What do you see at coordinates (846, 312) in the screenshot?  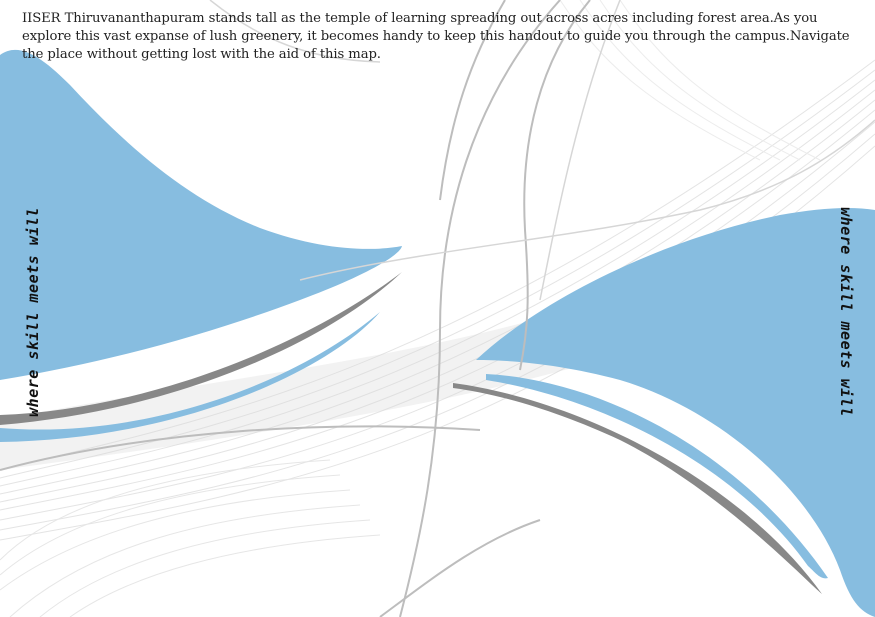 I see `tagline-right: where skill meets will` at bounding box center [846, 312].